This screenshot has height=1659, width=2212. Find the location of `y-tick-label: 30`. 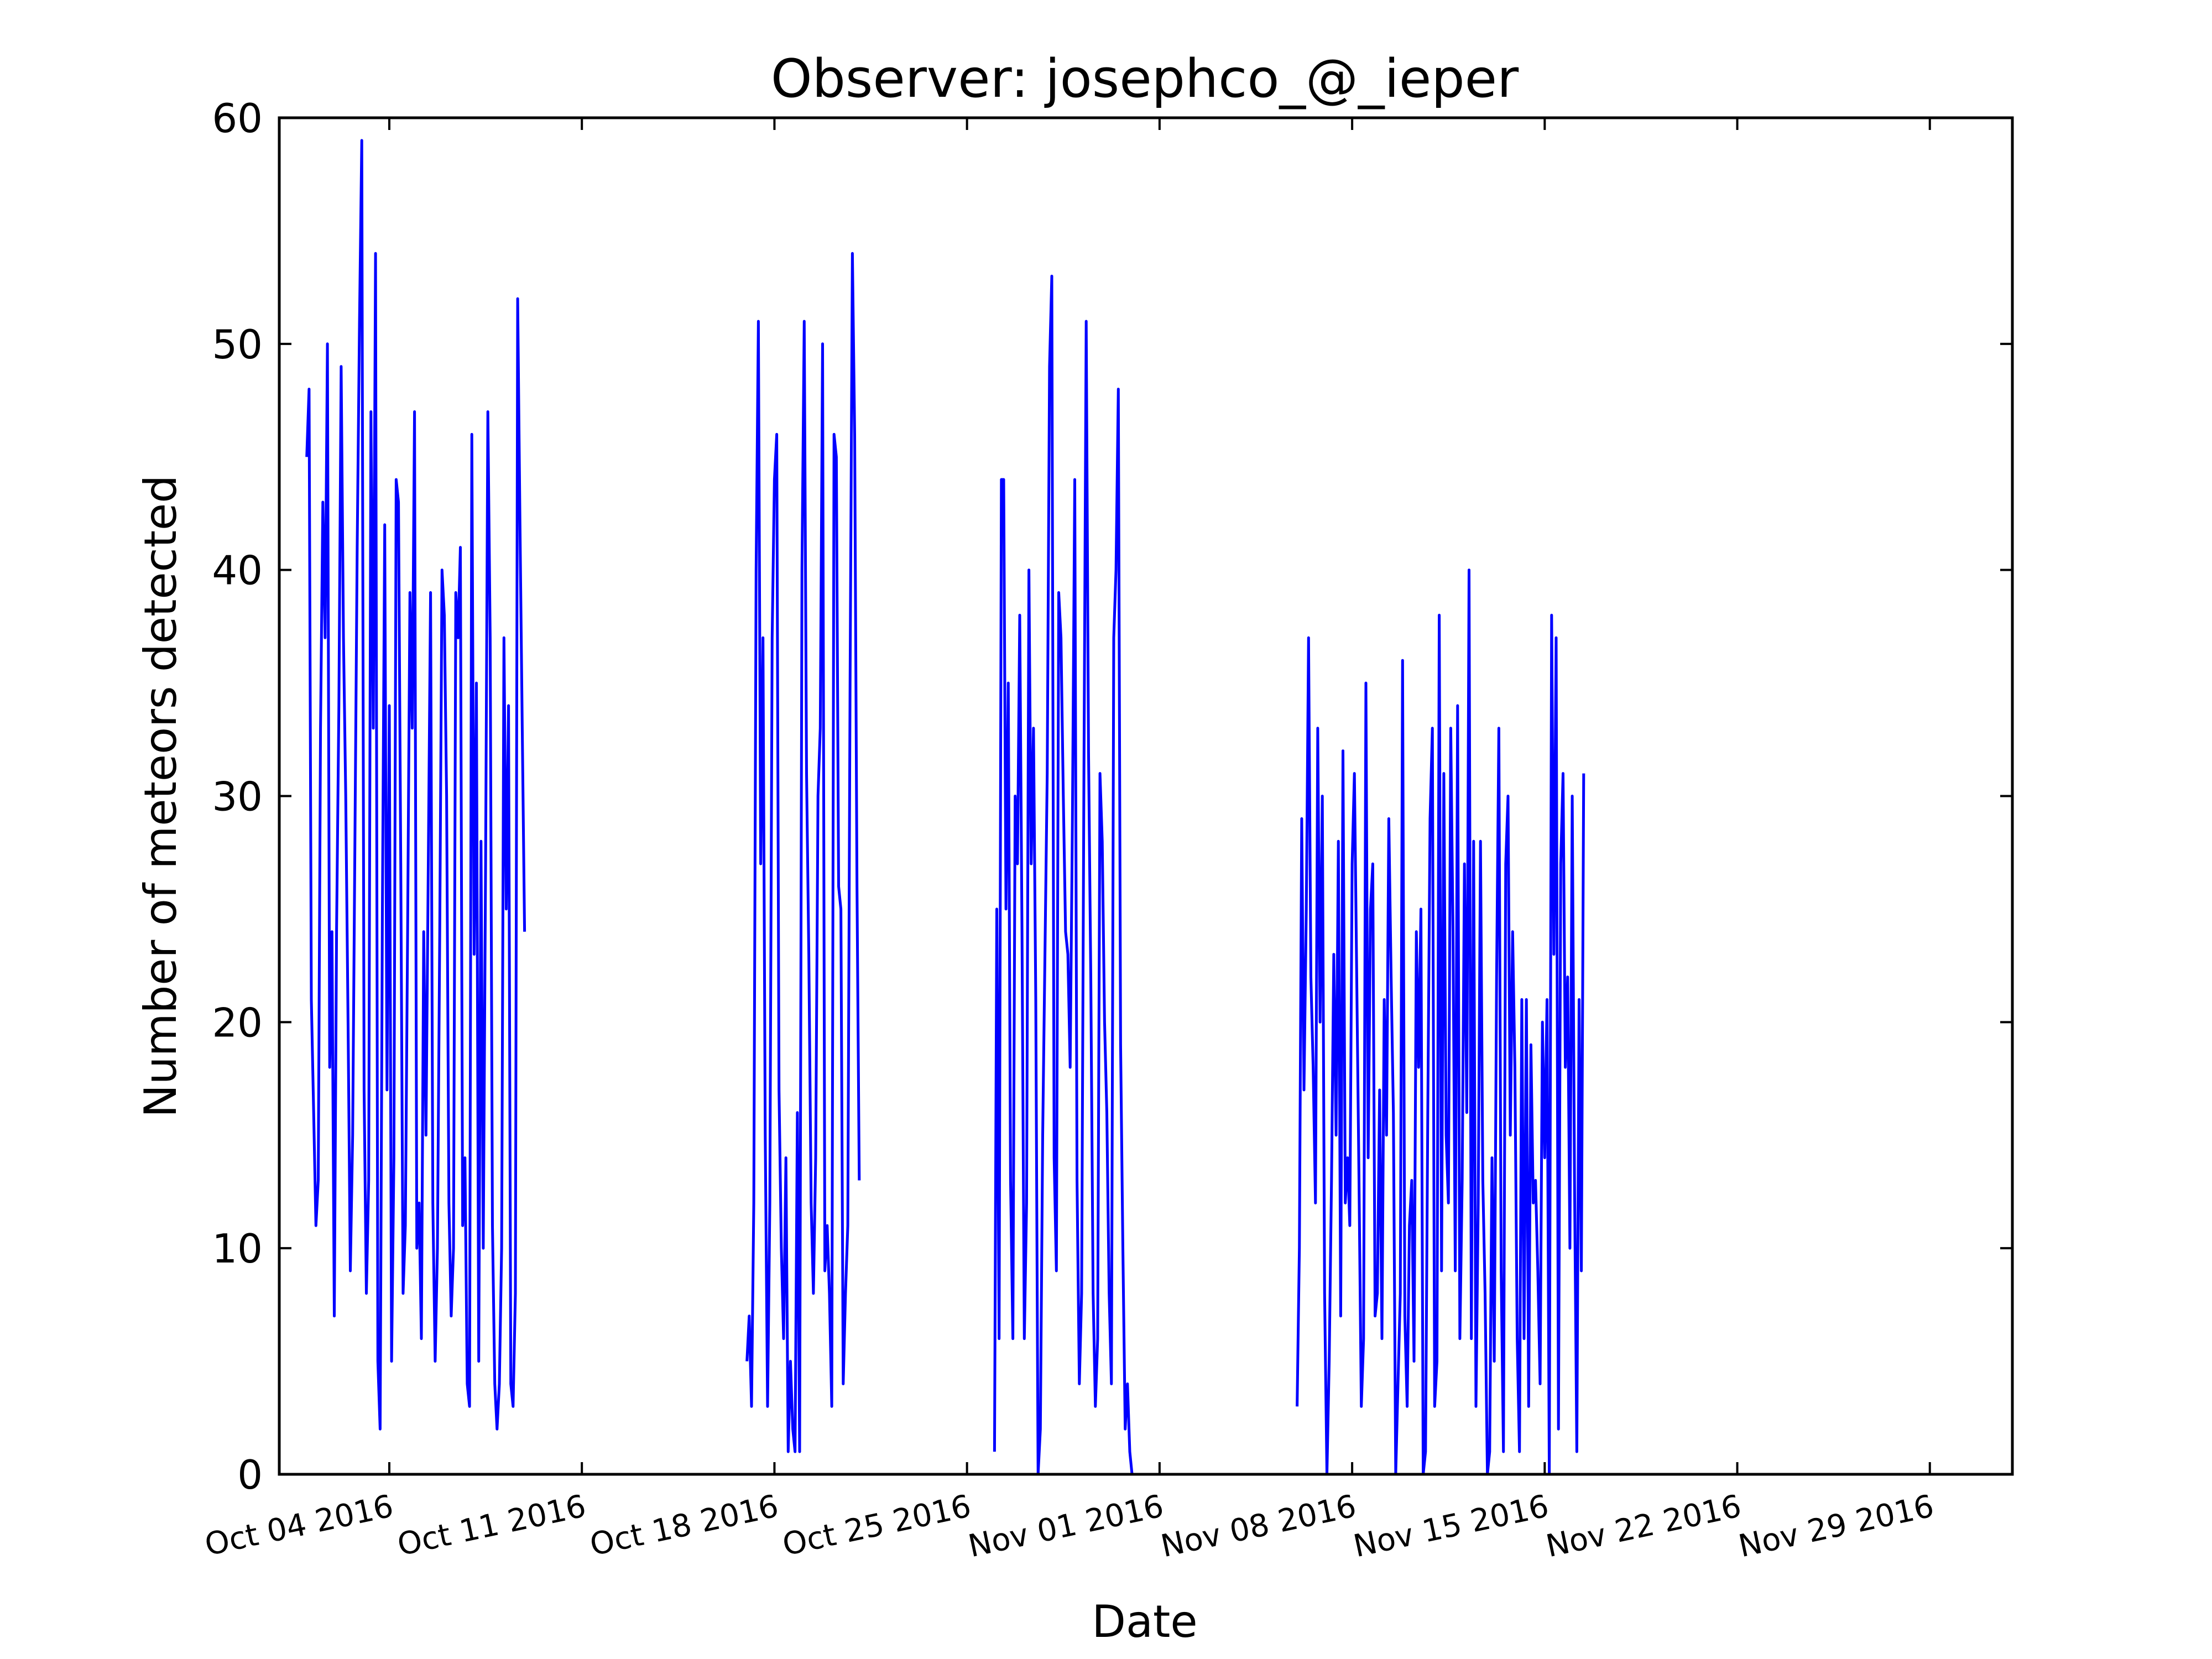

y-tick-label: 30 is located at coordinates (237, 797).